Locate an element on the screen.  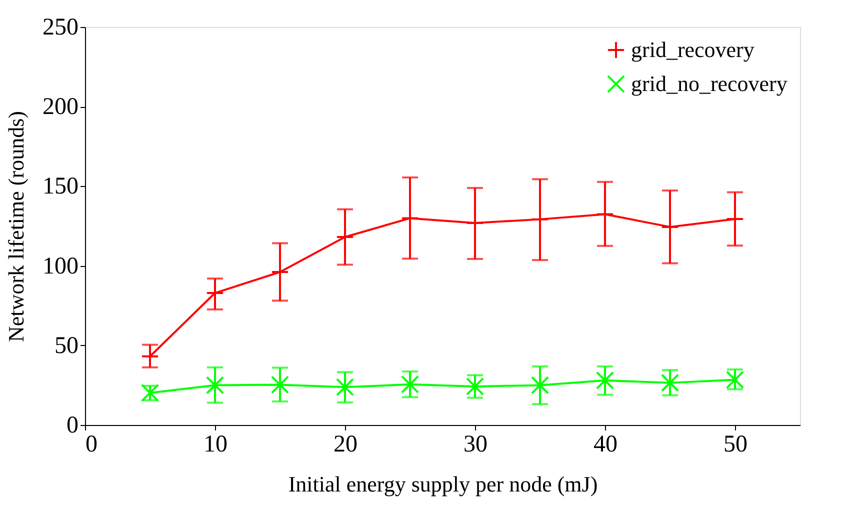
x-axis-title: Initial energy supply per node (mJ) is located at coordinates (443, 484).